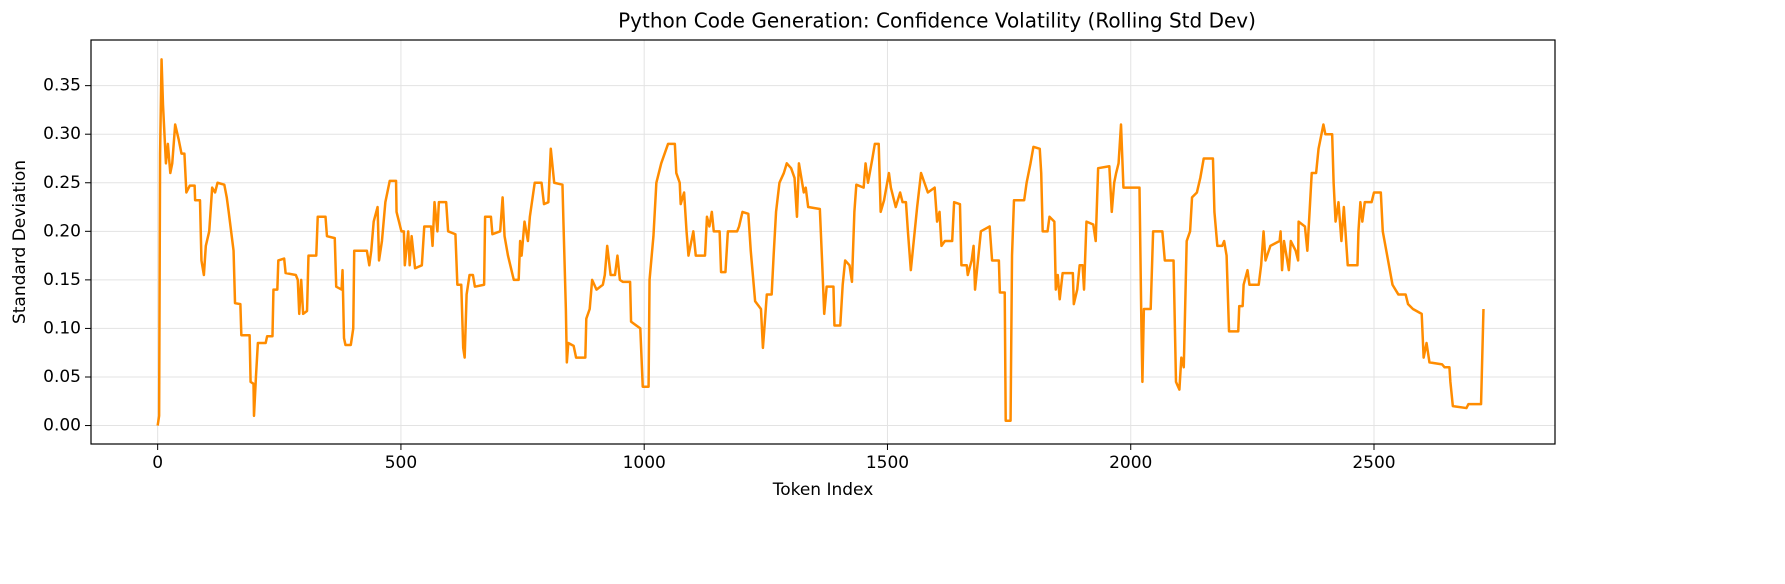 The height and width of the screenshot is (584, 1785). What do you see at coordinates (20, 242) in the screenshot?
I see `y-axis-label: Standard Deviation` at bounding box center [20, 242].